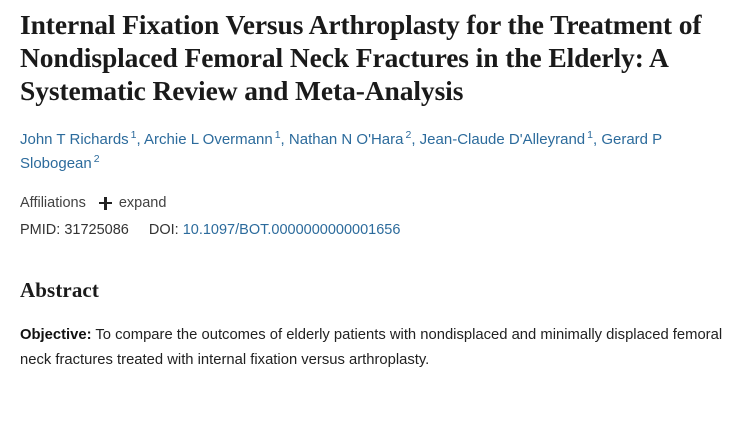 The height and width of the screenshot is (435, 753). What do you see at coordinates (502, 139) in the screenshot?
I see `author-link: Jean-Claude D'Alleyrand` at bounding box center [502, 139].